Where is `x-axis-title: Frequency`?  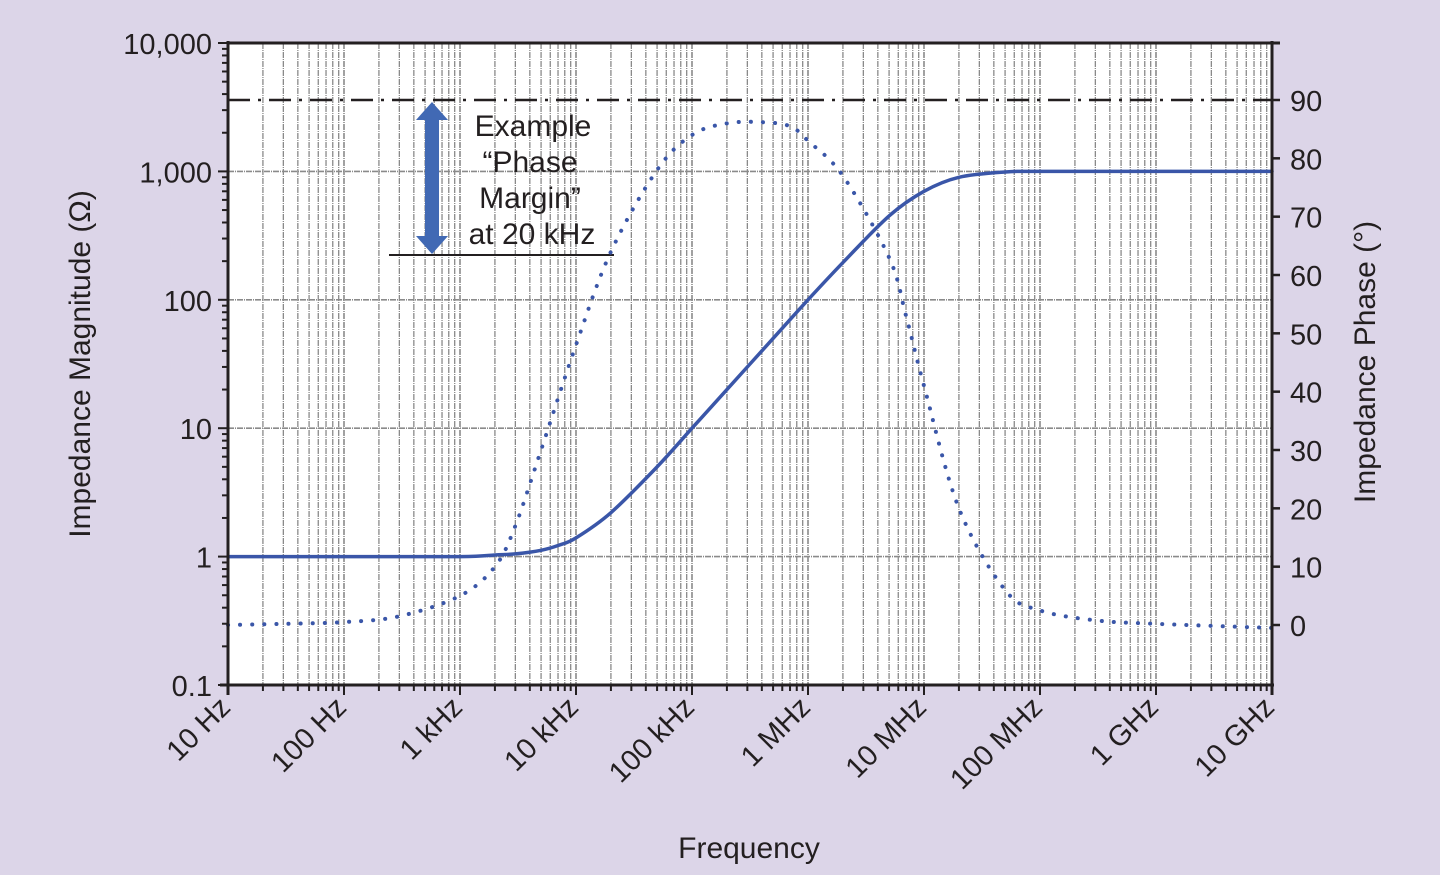
x-axis-title: Frequency is located at coordinates (749, 848).